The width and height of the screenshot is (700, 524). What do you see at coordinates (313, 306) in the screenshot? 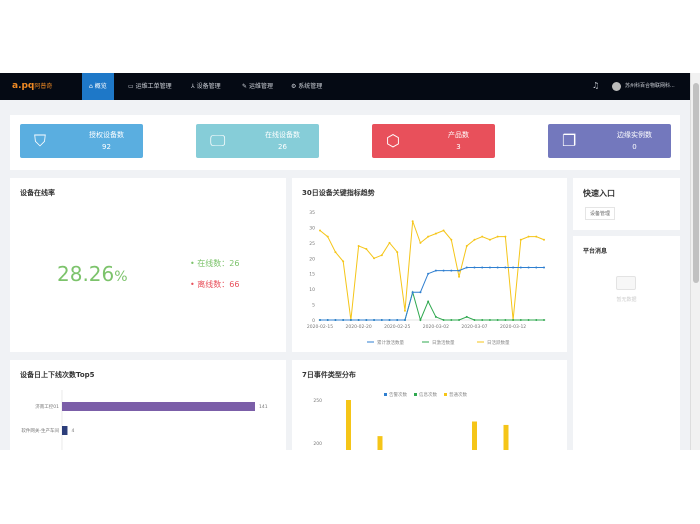
I see `y-tick-label: 5` at bounding box center [313, 306].